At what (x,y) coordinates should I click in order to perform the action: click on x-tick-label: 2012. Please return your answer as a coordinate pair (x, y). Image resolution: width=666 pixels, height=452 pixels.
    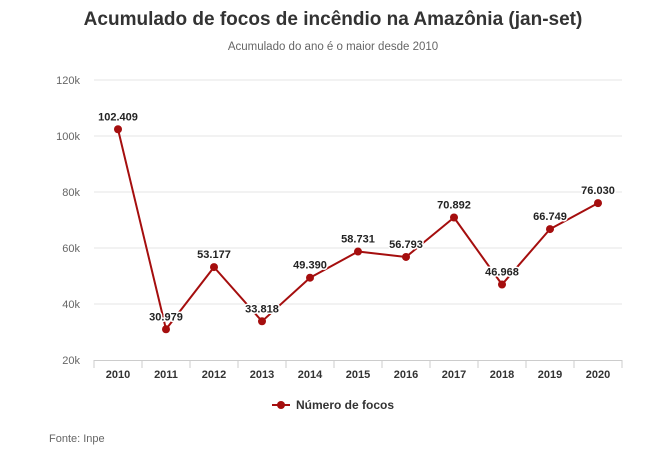
    Looking at the image, I should click on (214, 375).